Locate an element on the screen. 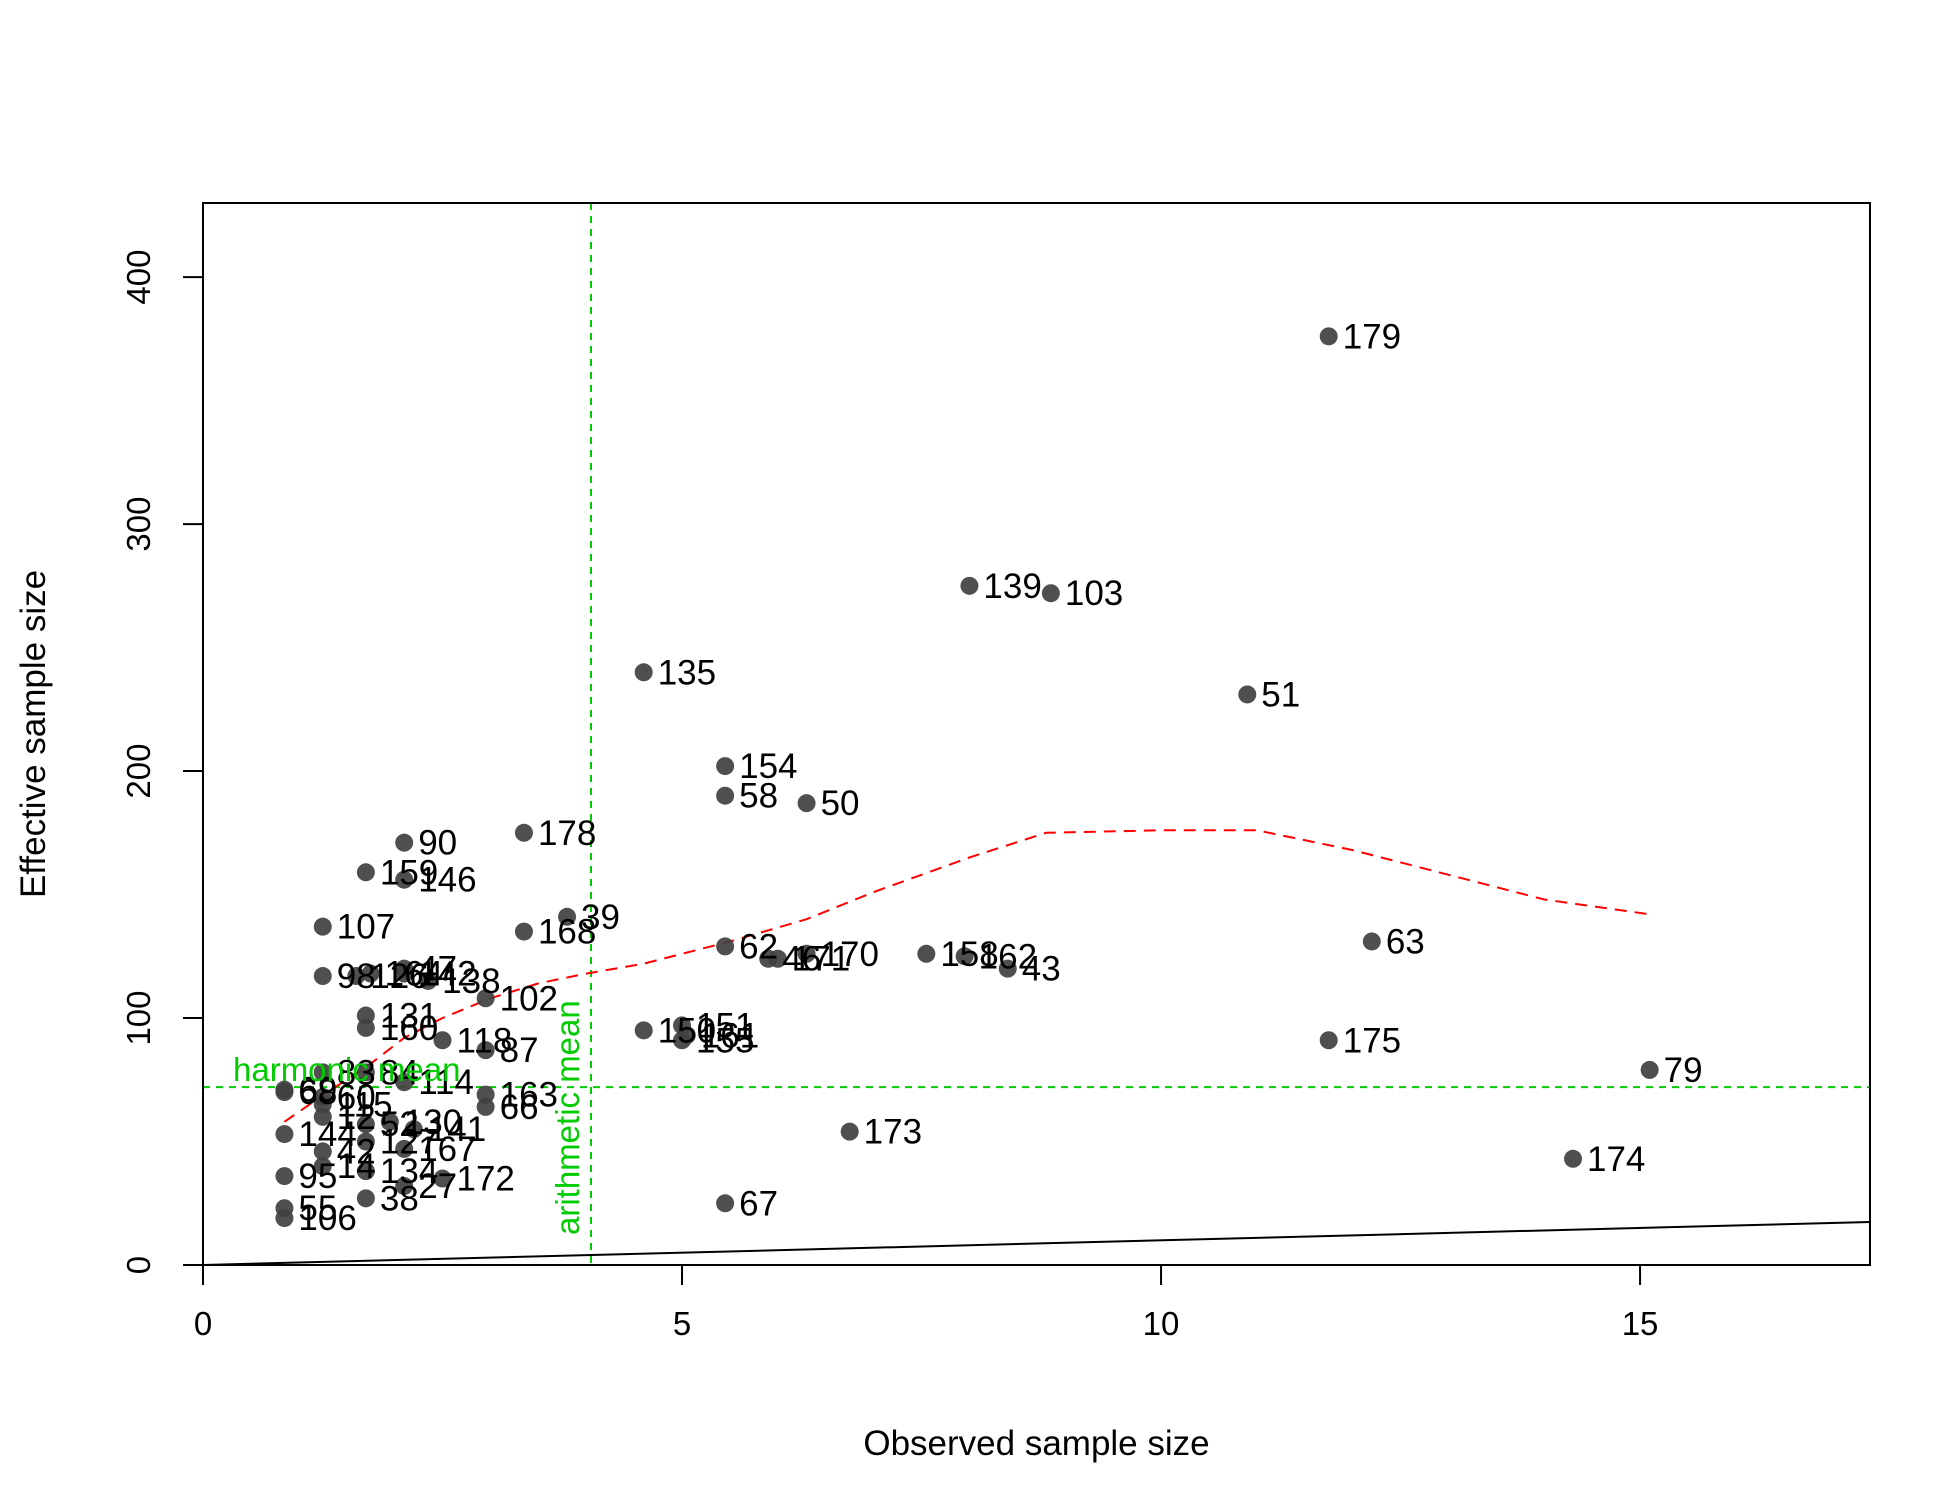 The height and width of the screenshot is (1500, 1950). point-label: 141 is located at coordinates (457, 1129).